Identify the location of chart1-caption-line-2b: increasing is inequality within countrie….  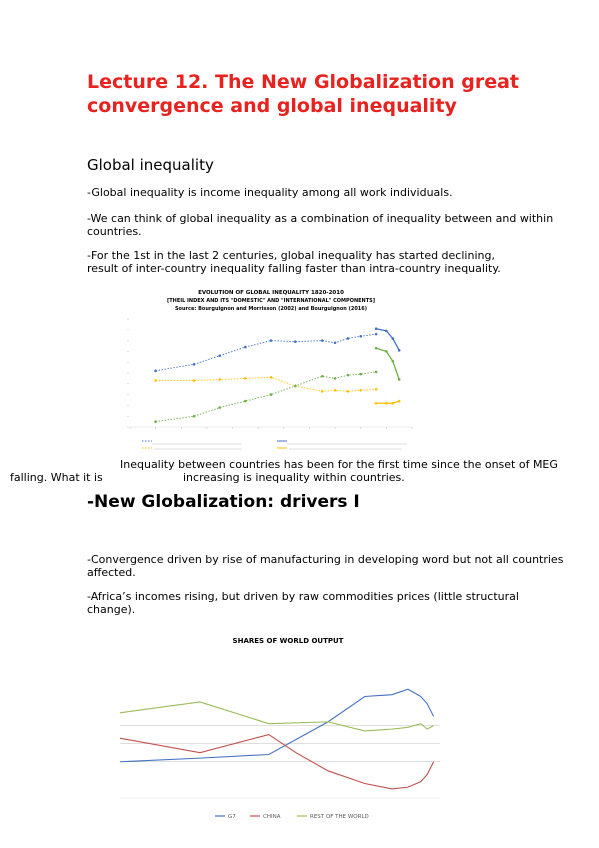
(294, 477).